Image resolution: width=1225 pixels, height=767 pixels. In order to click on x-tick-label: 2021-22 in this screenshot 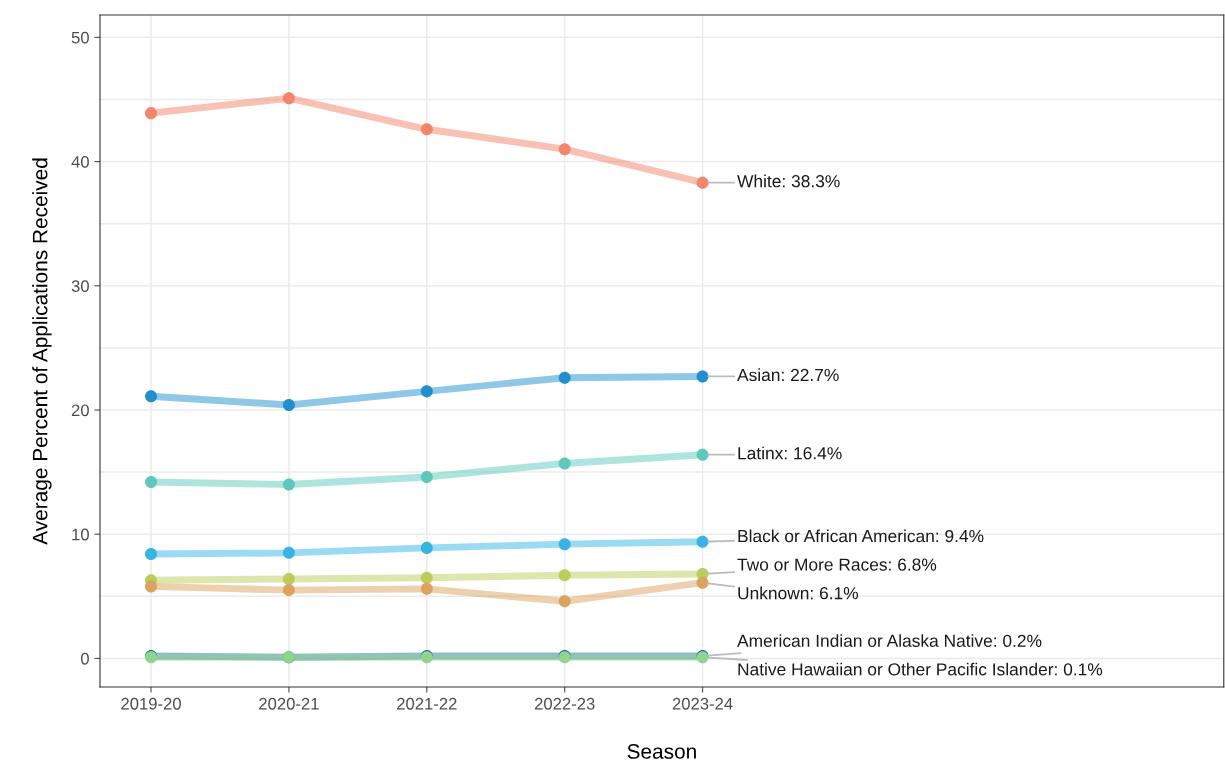, I will do `click(427, 703)`.